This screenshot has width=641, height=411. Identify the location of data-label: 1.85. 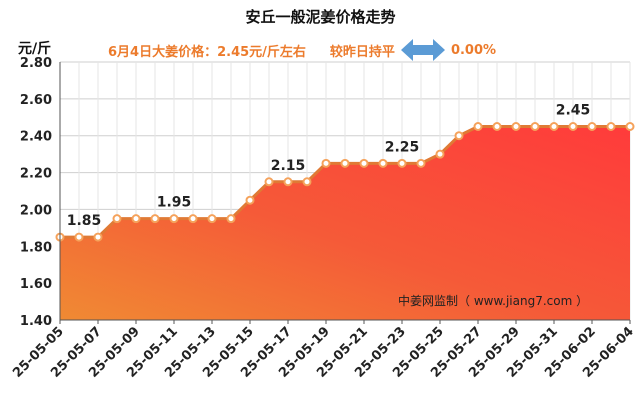
(84, 221).